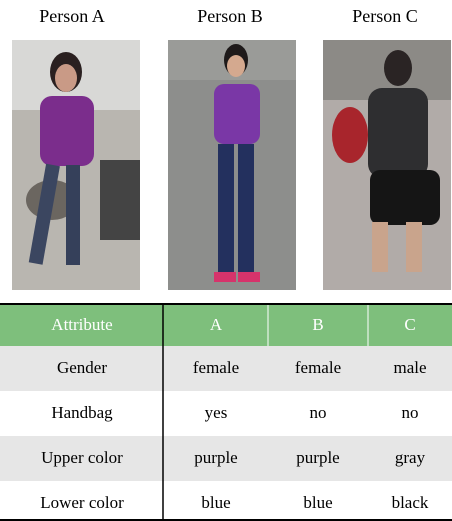 The image size is (452, 521). Describe the element at coordinates (216, 412) in the screenshot. I see `table-cell: yes` at that location.